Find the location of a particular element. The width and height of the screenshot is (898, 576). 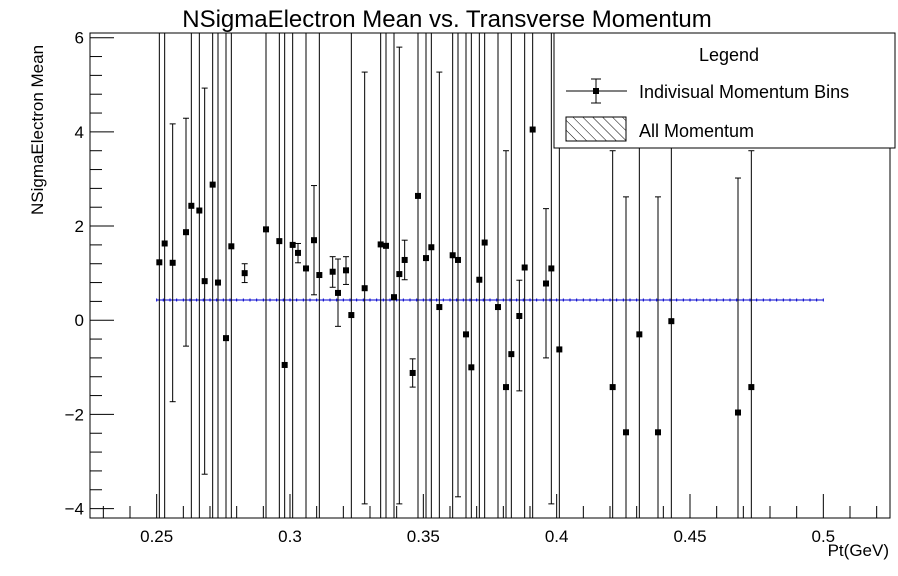

x-tick-label: 0.35 is located at coordinates (423, 536).